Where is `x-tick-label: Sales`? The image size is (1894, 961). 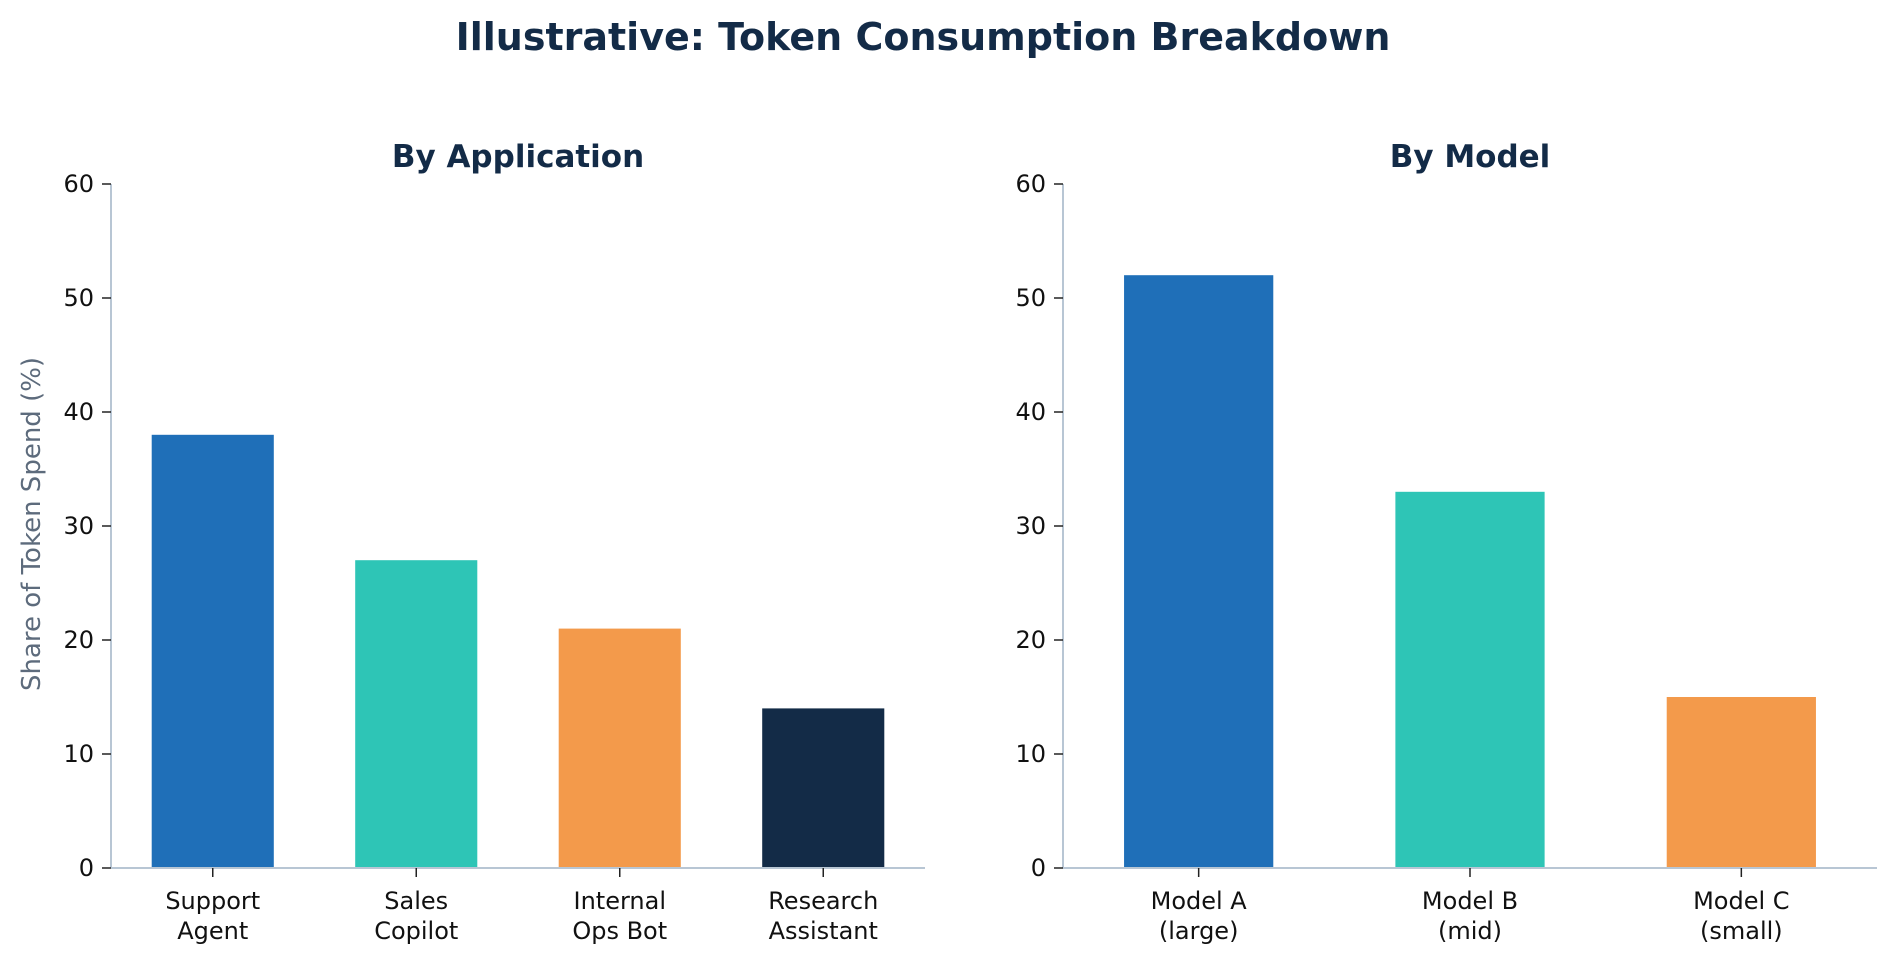
x-tick-label: Sales is located at coordinates (416, 901).